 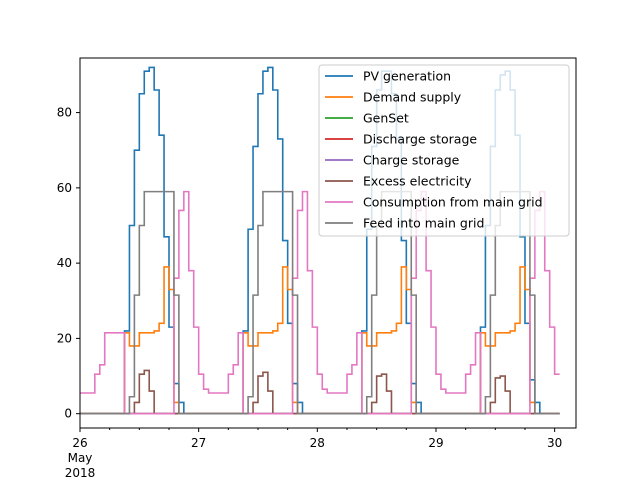 I want to click on y-tick-label: 20, so click(x=64, y=338).